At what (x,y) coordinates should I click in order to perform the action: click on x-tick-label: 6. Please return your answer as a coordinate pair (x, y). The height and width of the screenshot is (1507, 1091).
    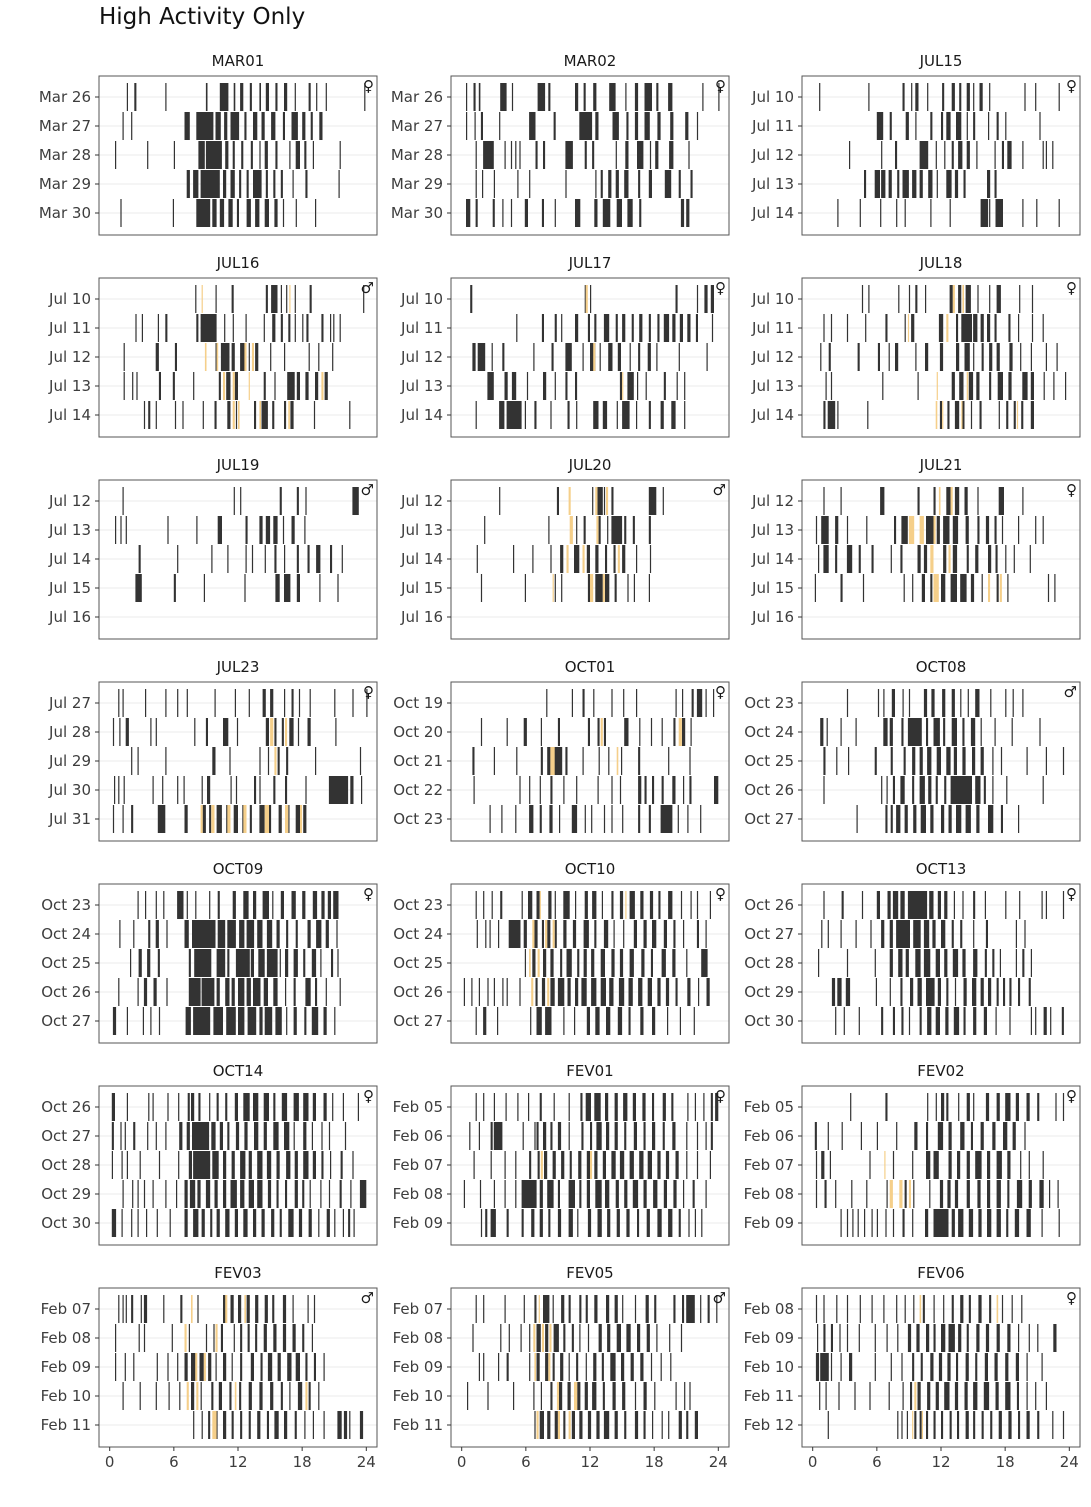
    Looking at the image, I should click on (877, 1462).